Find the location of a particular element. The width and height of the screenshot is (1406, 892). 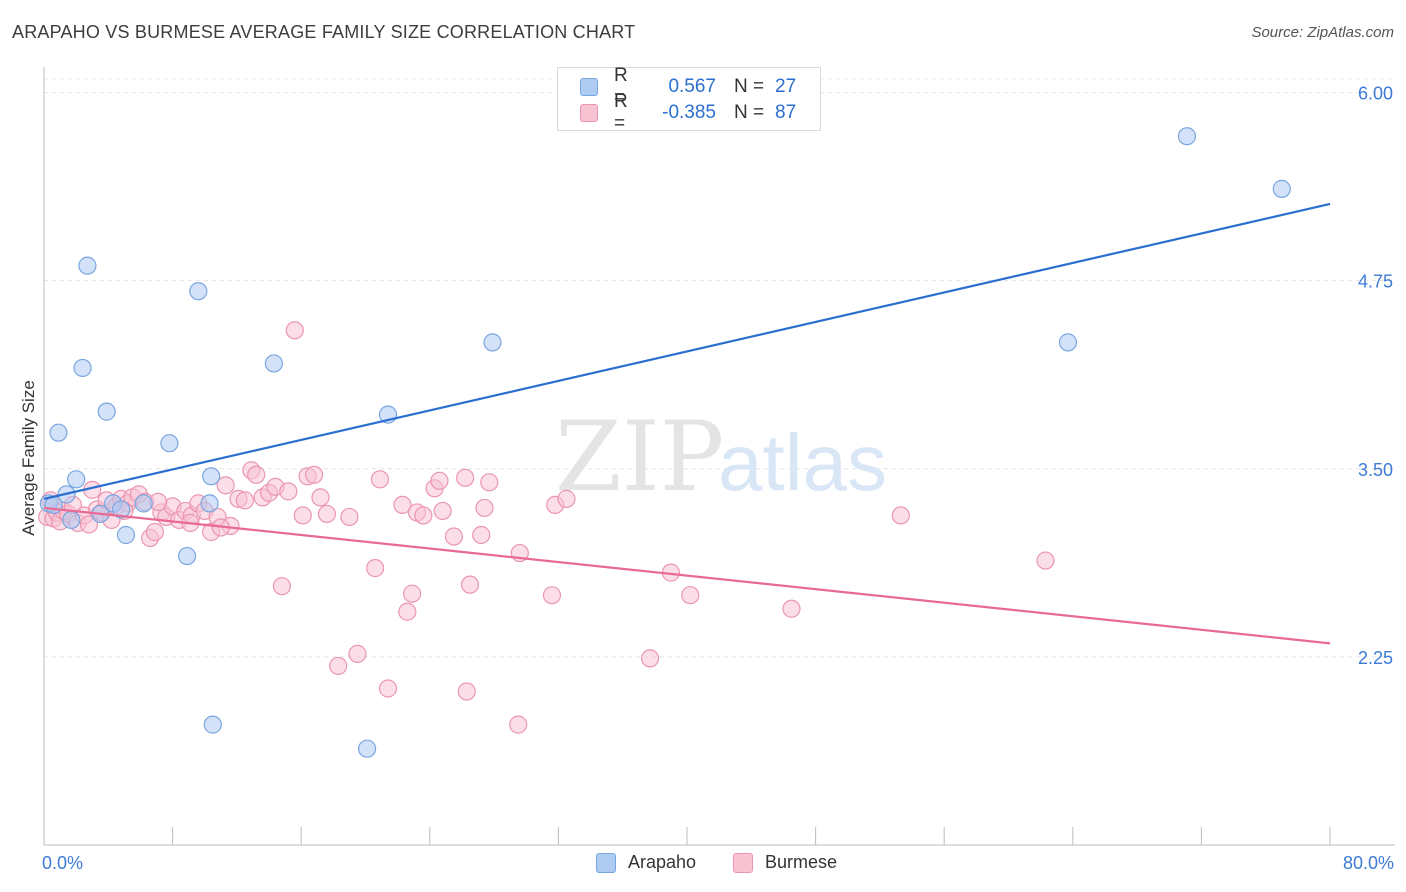

source-label: Source: ZipAtlas.com is located at coordinates (1322, 32).